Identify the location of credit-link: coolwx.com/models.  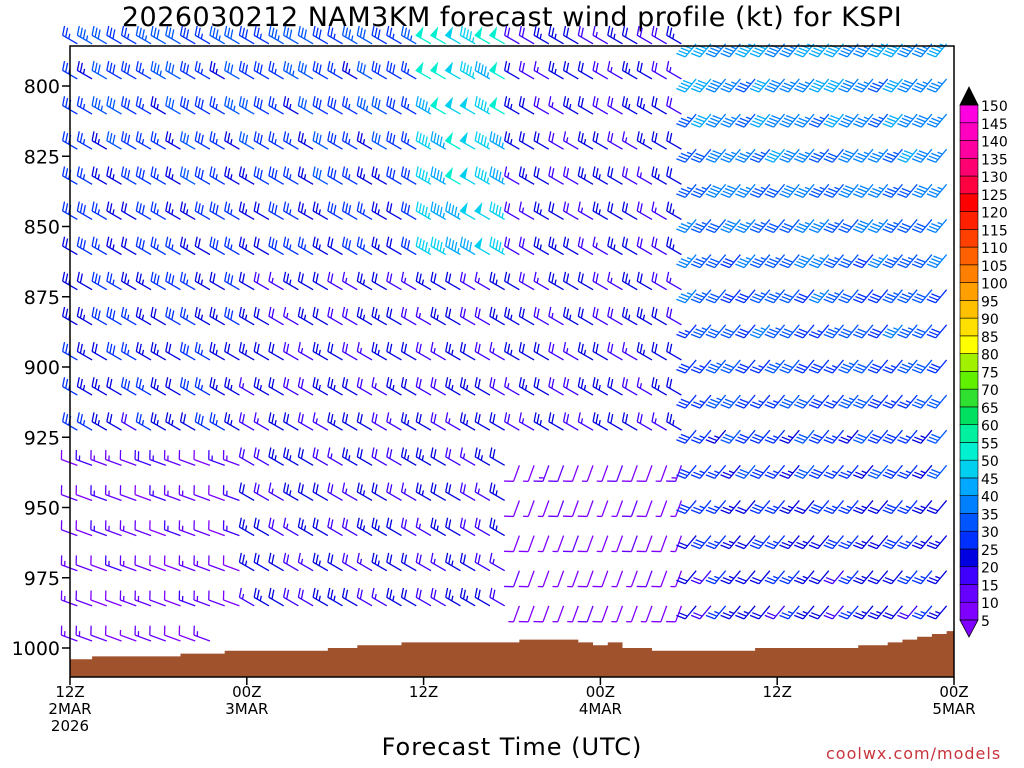
(914, 753).